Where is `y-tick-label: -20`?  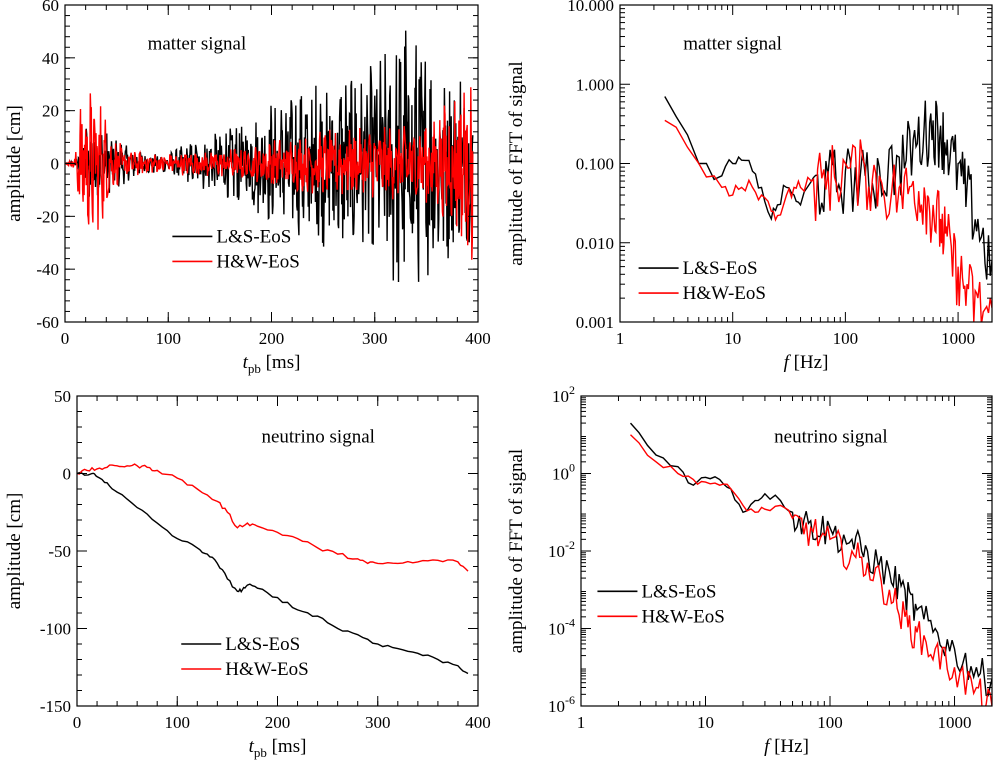 y-tick-label: -20 is located at coordinates (47, 216).